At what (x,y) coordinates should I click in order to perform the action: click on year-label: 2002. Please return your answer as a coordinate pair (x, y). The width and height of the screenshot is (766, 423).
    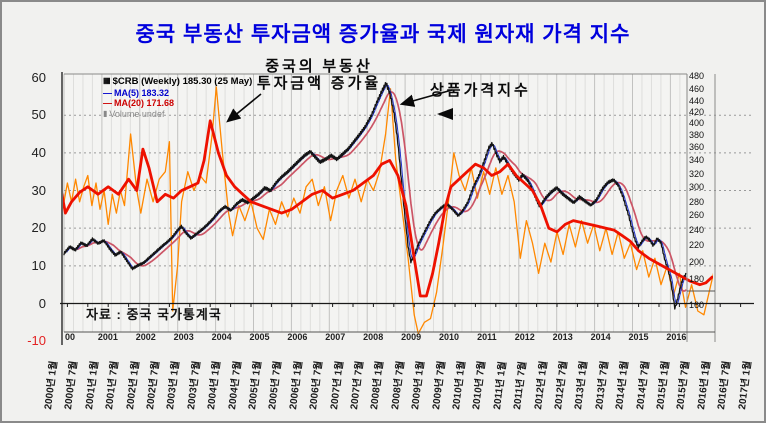
    Looking at the image, I should click on (145, 337).